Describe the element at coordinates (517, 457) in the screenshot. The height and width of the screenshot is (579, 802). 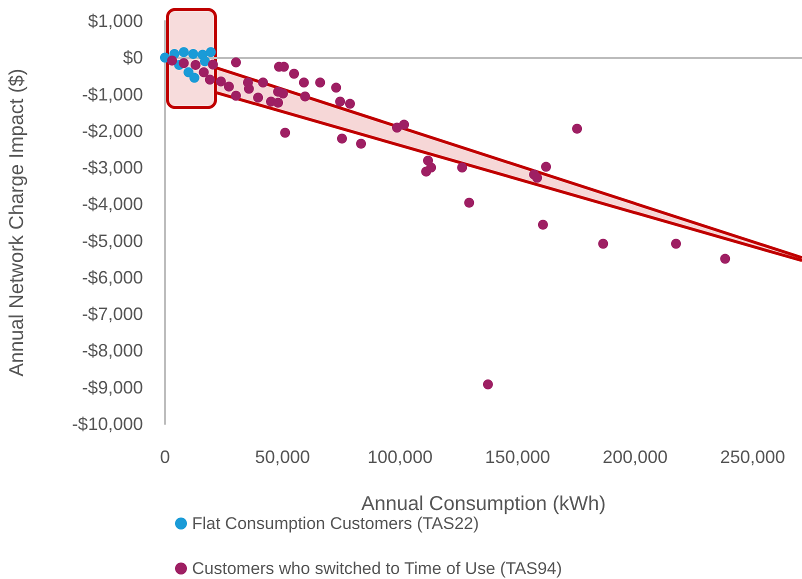
I see `x-tick-label: 150,000` at that location.